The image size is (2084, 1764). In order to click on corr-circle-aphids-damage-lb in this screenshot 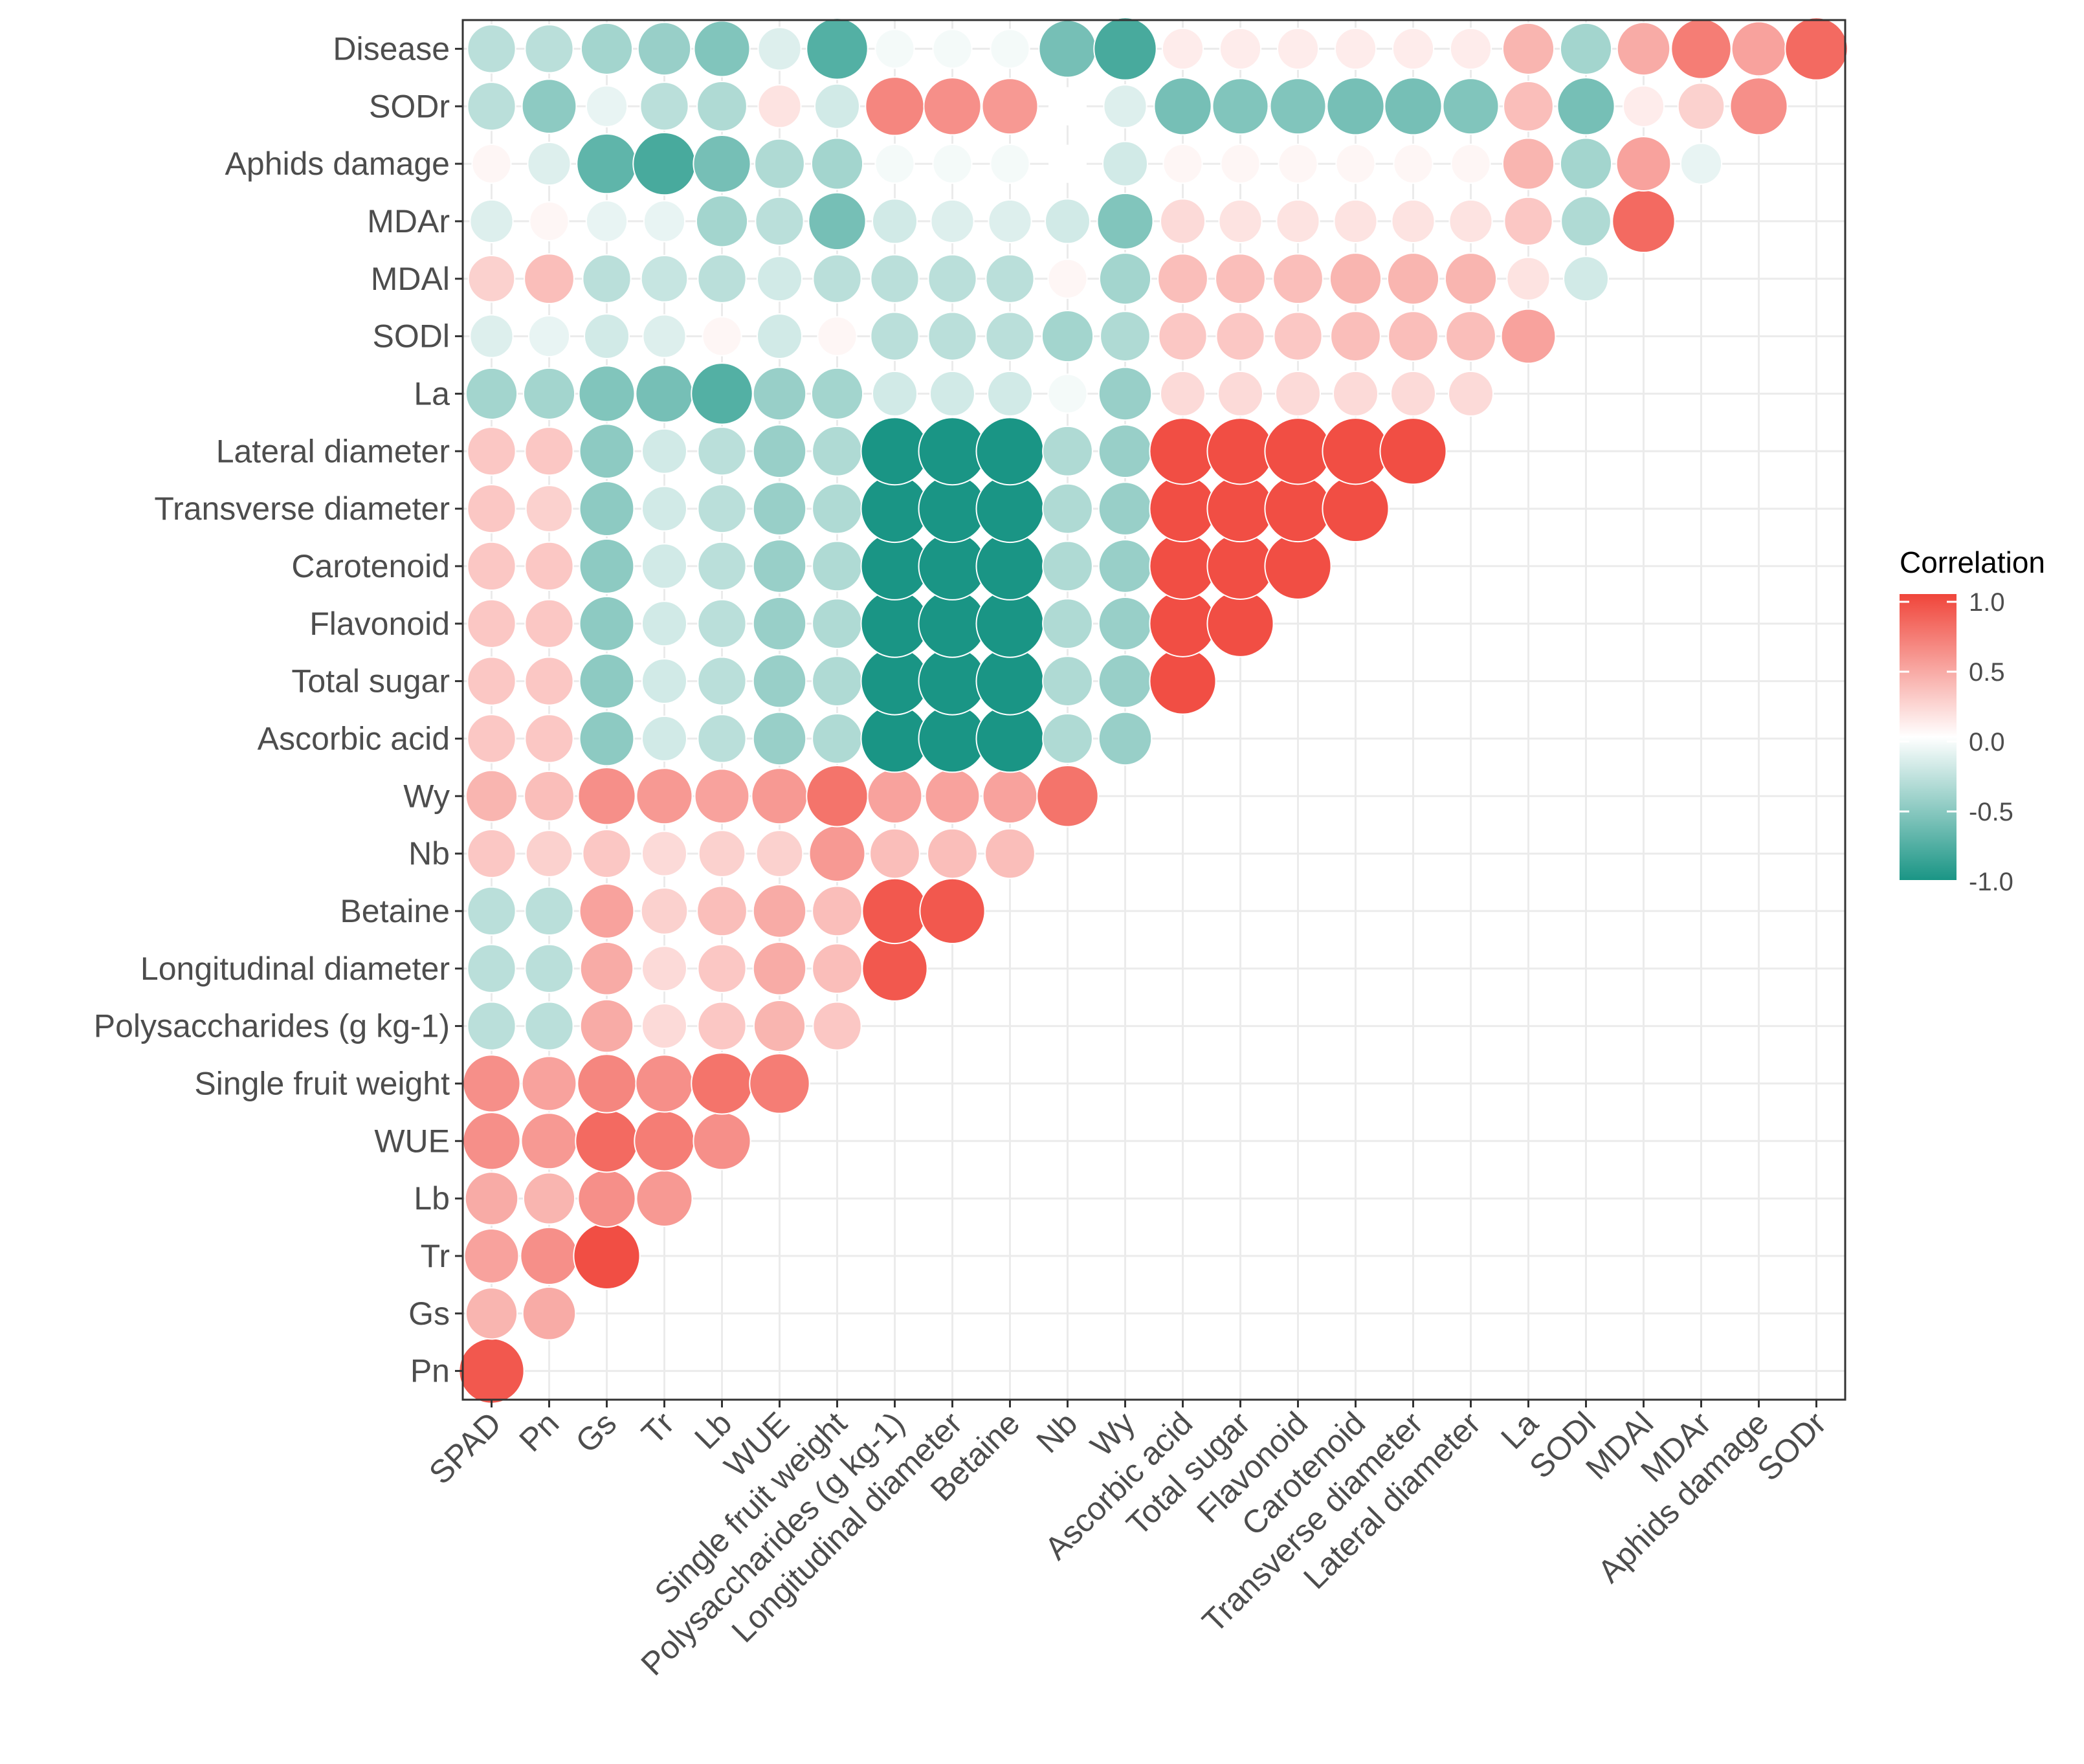, I will do `click(722, 163)`.